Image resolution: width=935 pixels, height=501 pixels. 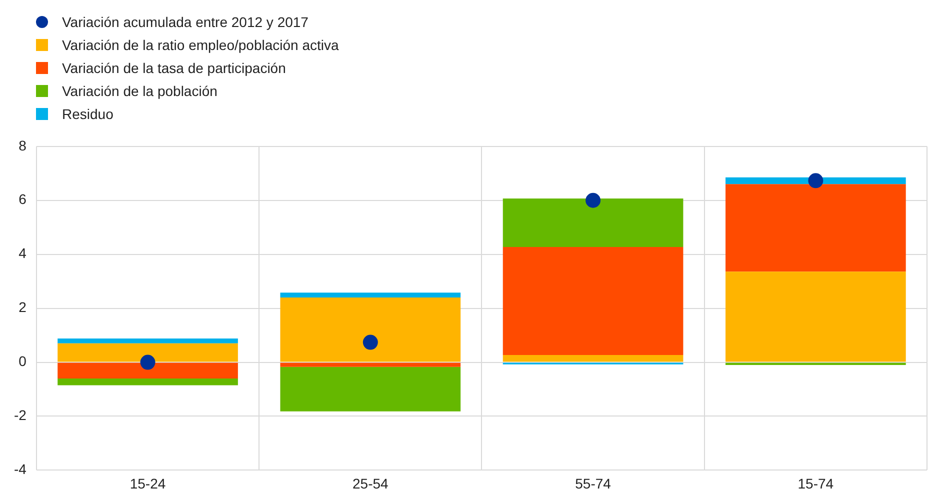 What do you see at coordinates (20, 415) in the screenshot?
I see `y-tick-label: -2` at bounding box center [20, 415].